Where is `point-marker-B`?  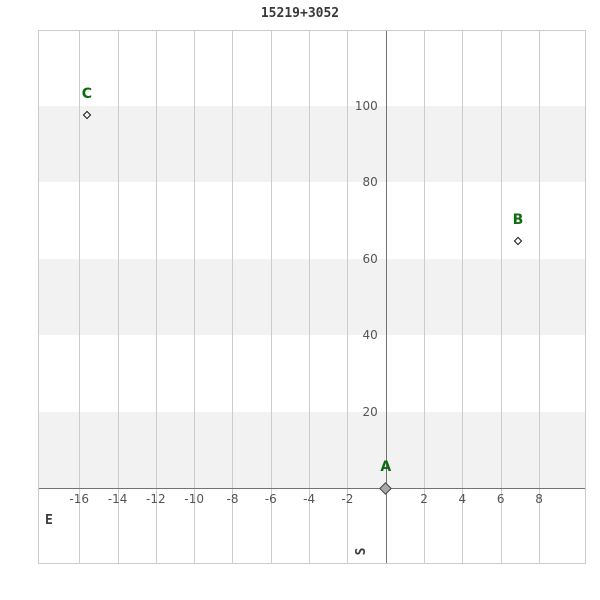 point-marker-B is located at coordinates (518, 241).